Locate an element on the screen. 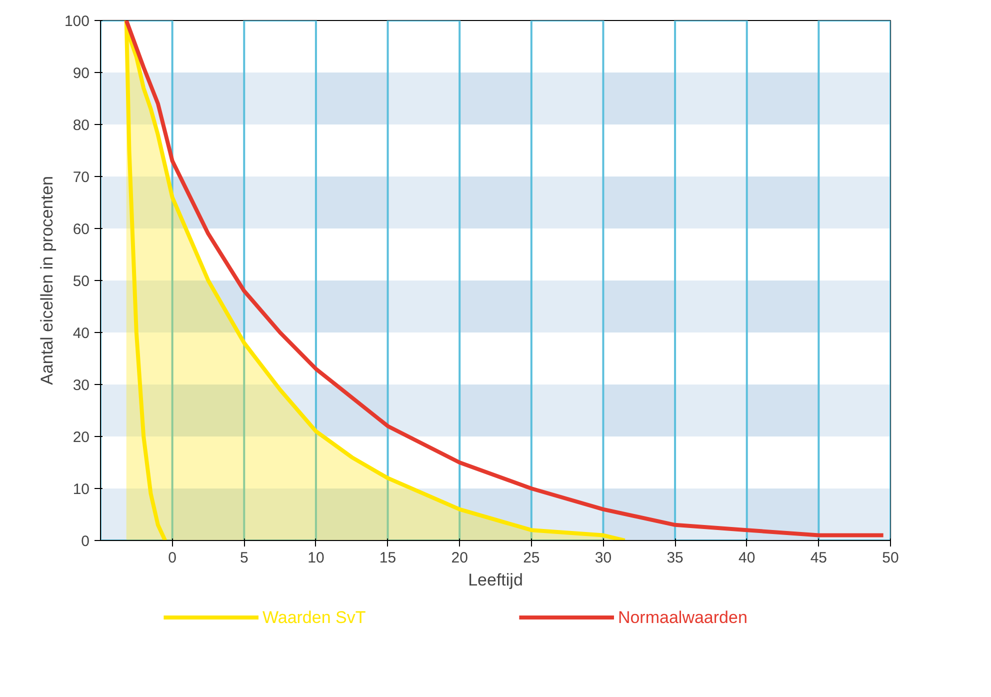 This screenshot has height=697, width=991. x-tick-label: 50 is located at coordinates (890, 558).